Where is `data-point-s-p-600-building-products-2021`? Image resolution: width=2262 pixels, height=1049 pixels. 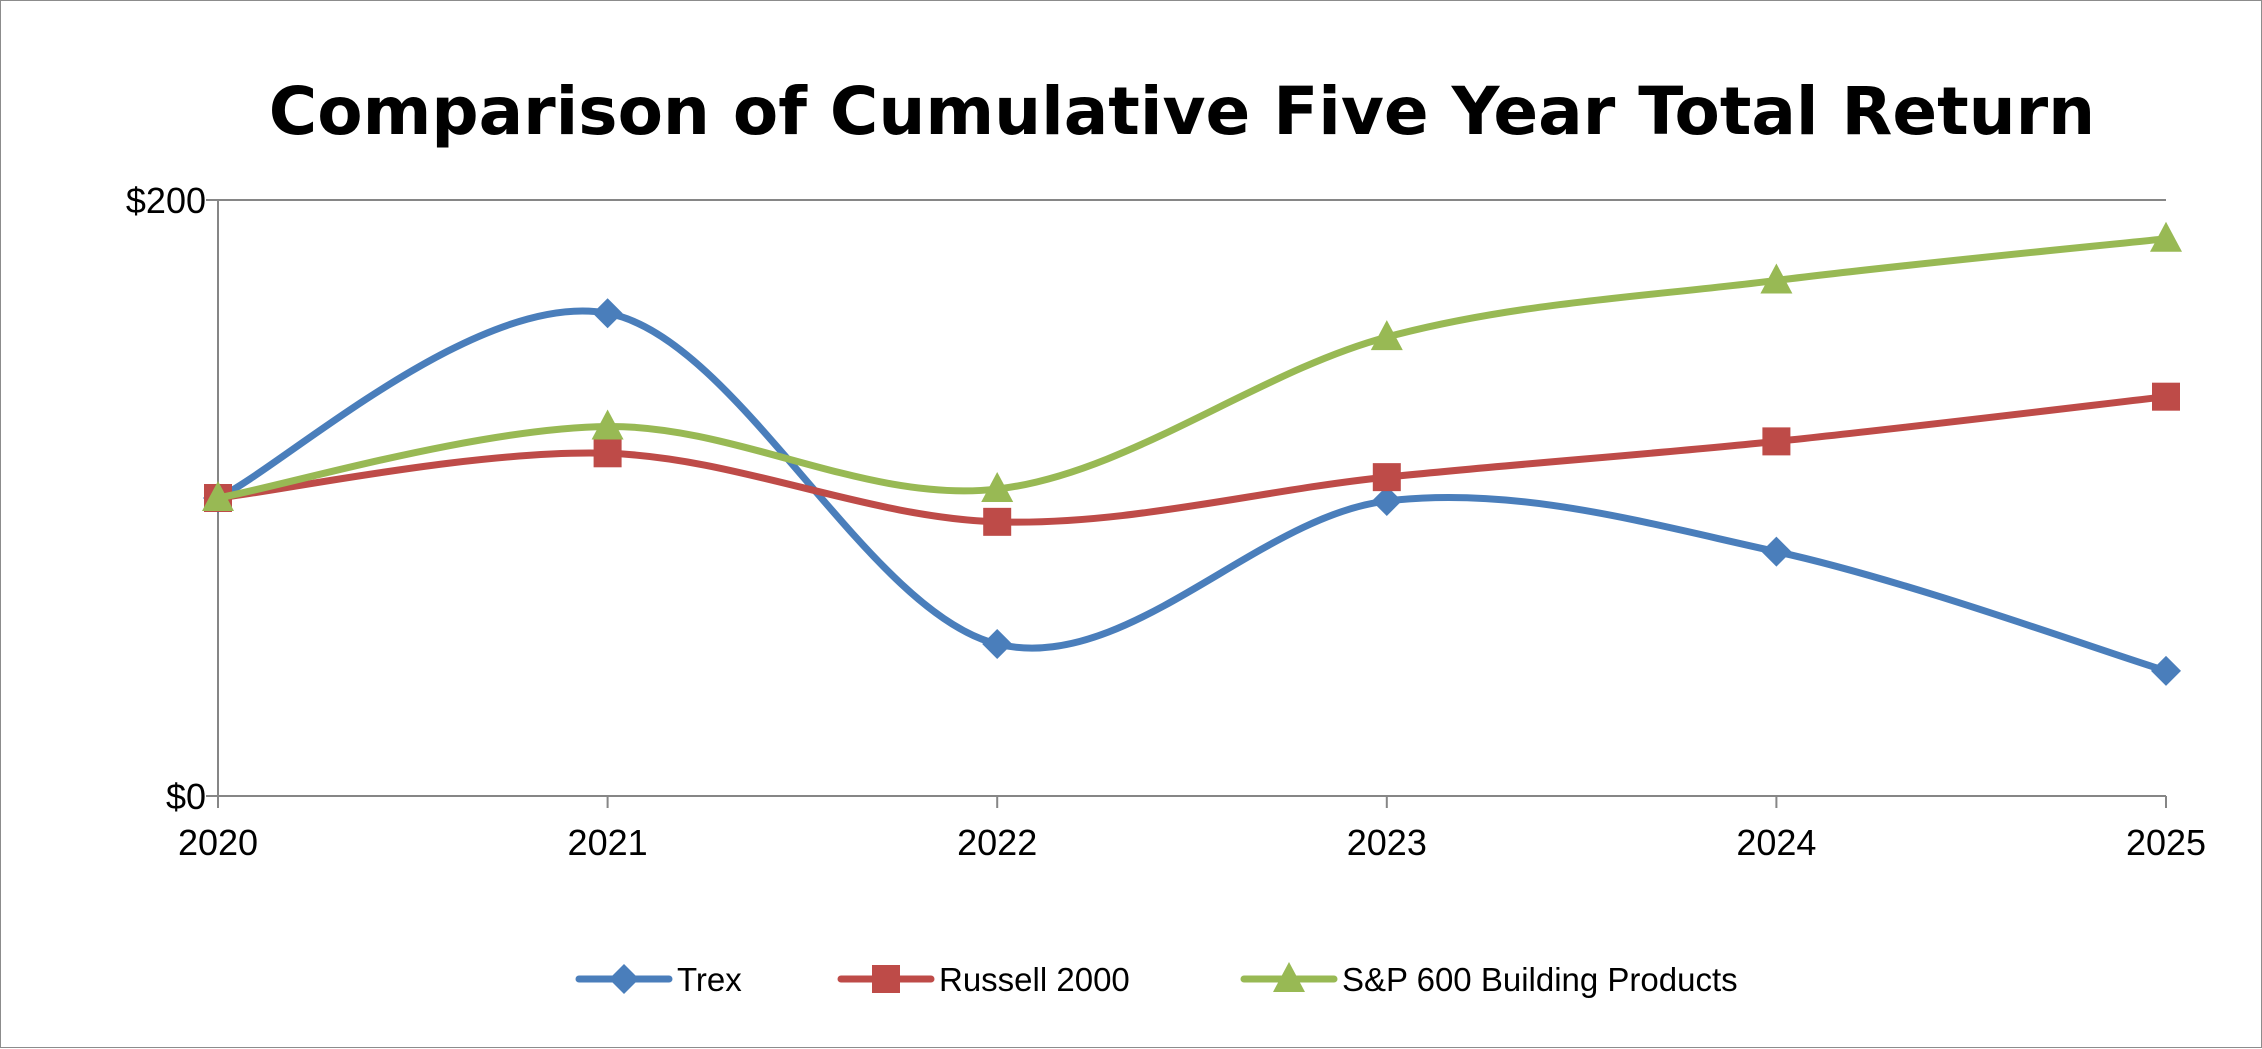
data-point-s-p-600-building-products-2021 is located at coordinates (607, 424).